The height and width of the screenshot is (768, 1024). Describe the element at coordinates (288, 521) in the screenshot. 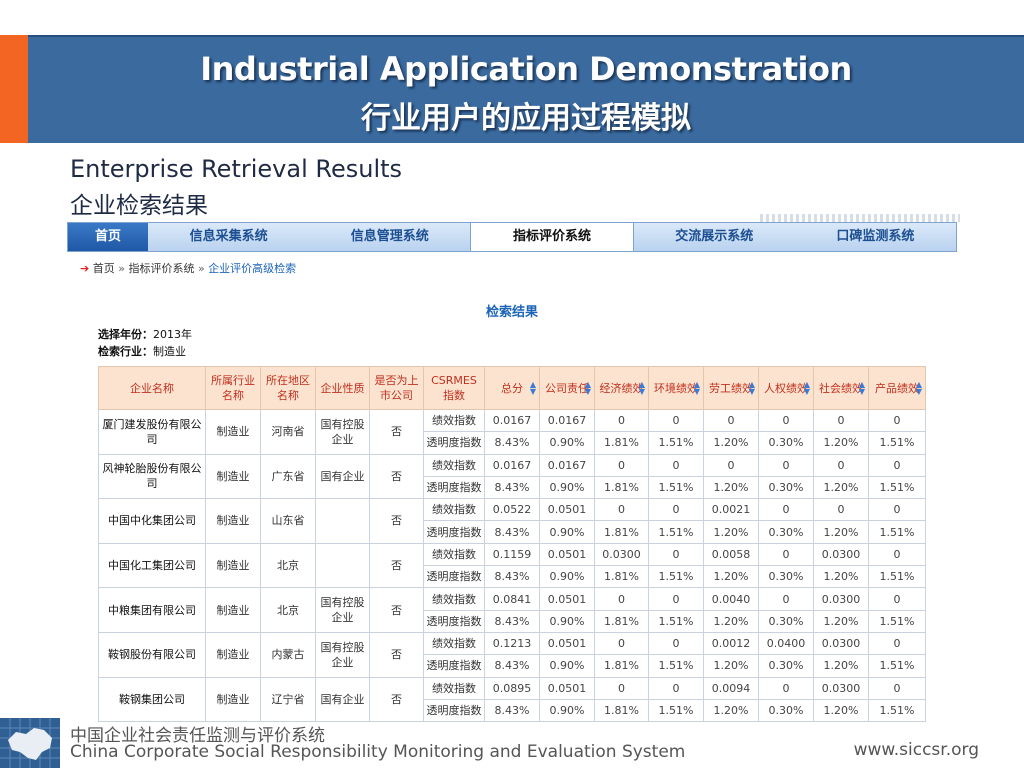

I see `region-cell: 山东省` at that location.